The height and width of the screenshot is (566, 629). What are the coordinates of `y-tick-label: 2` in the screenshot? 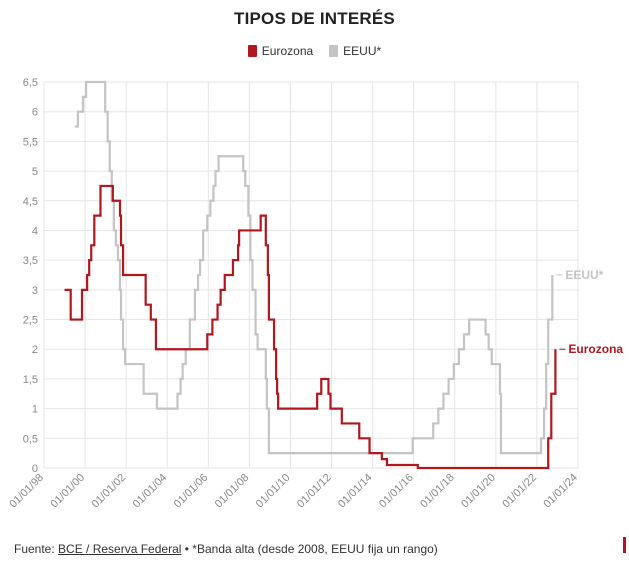 It's located at (35, 350).